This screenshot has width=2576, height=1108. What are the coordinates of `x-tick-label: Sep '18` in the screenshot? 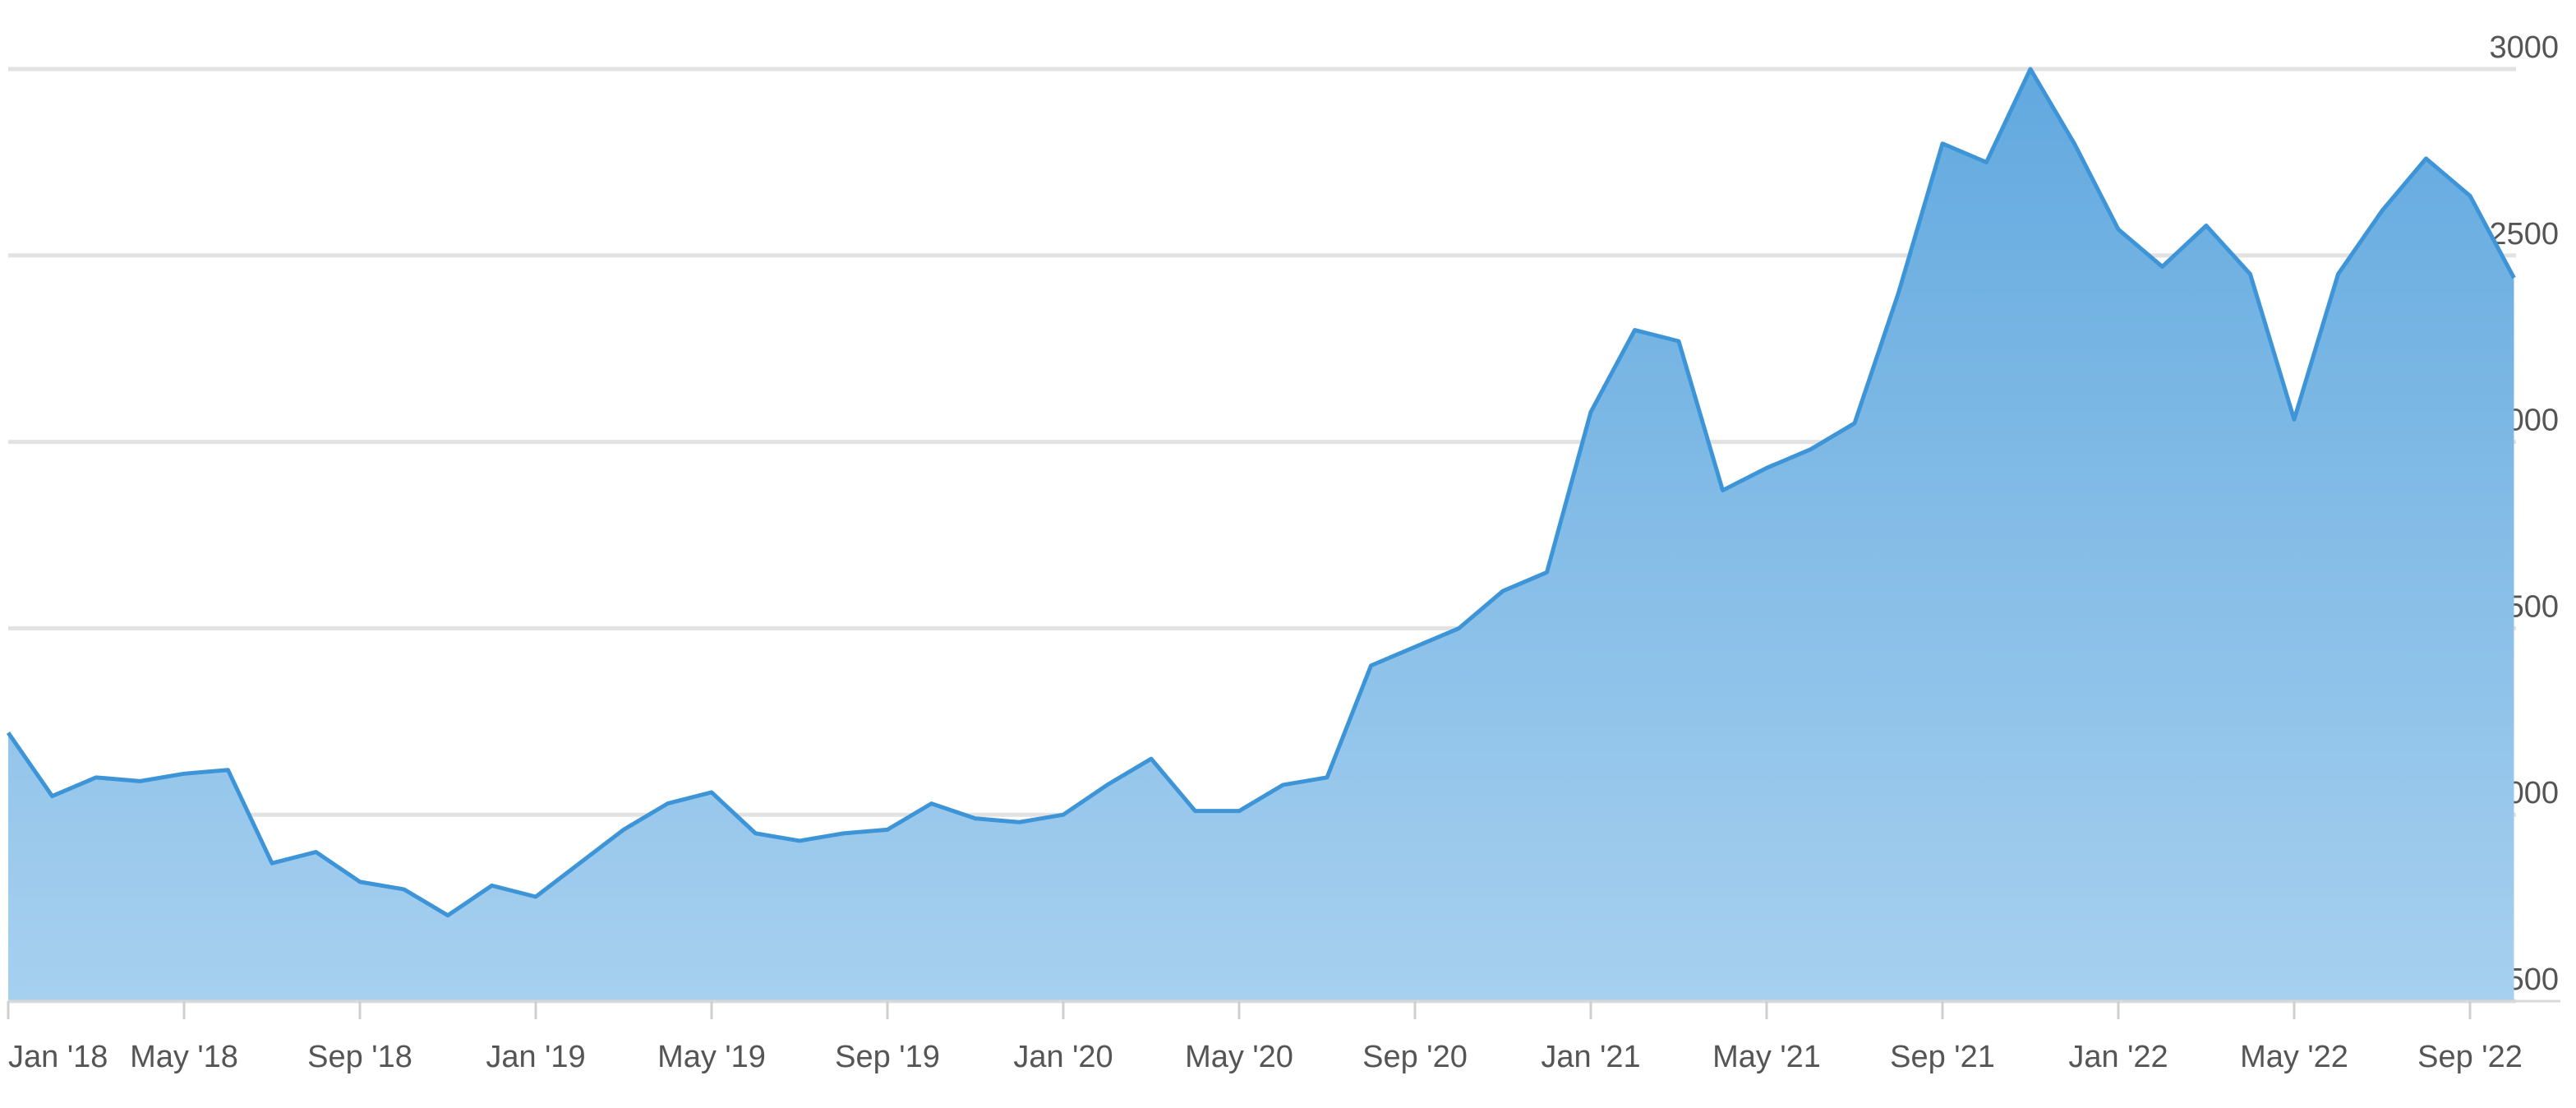 It's located at (359, 1057).